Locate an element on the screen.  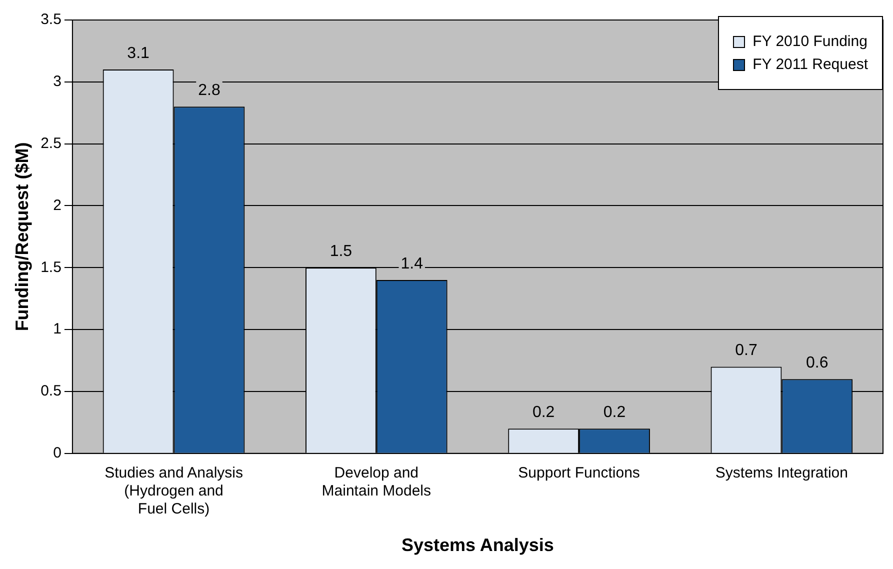
y-tick-label: 2.5 is located at coordinates (51, 143).